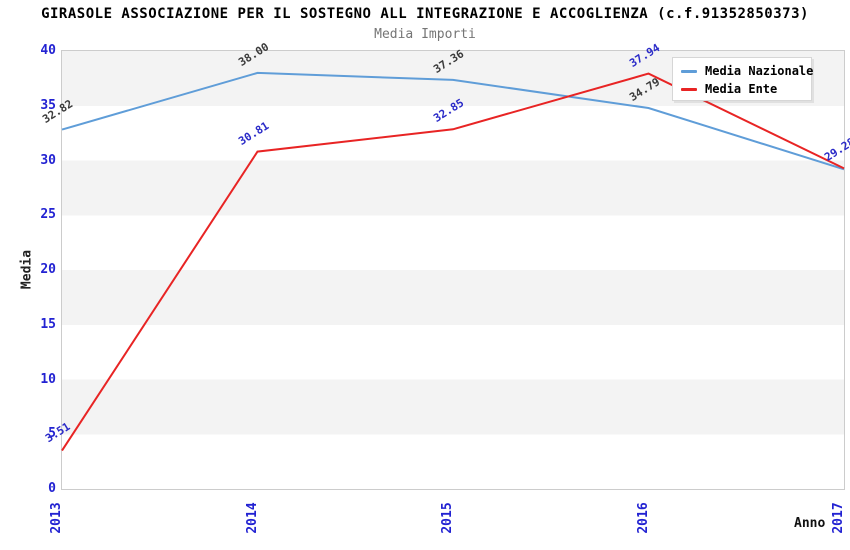 The width and height of the screenshot is (850, 550). I want to click on legend-line-blue-icon, so click(689, 71).